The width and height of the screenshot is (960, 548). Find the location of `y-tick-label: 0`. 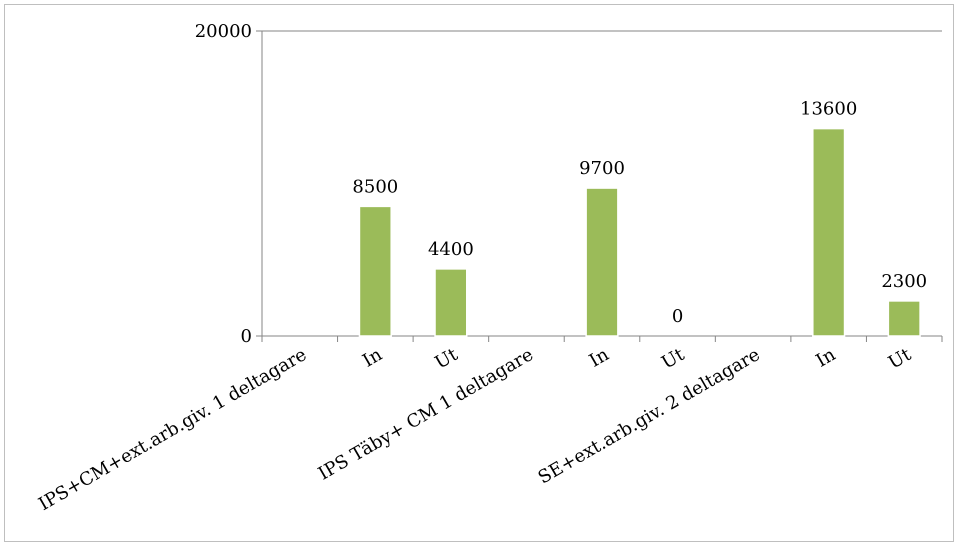

y-tick-label: 0 is located at coordinates (246, 336).